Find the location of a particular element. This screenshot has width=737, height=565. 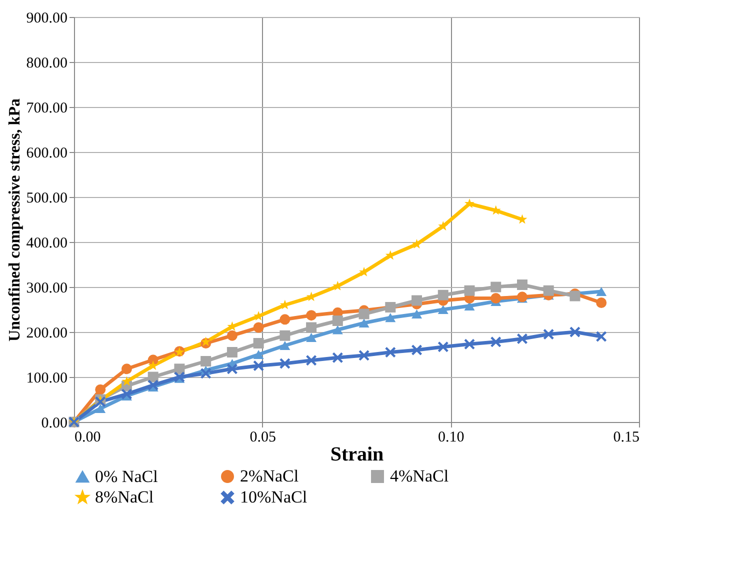

x-axis-title: Strain is located at coordinates (357, 455).